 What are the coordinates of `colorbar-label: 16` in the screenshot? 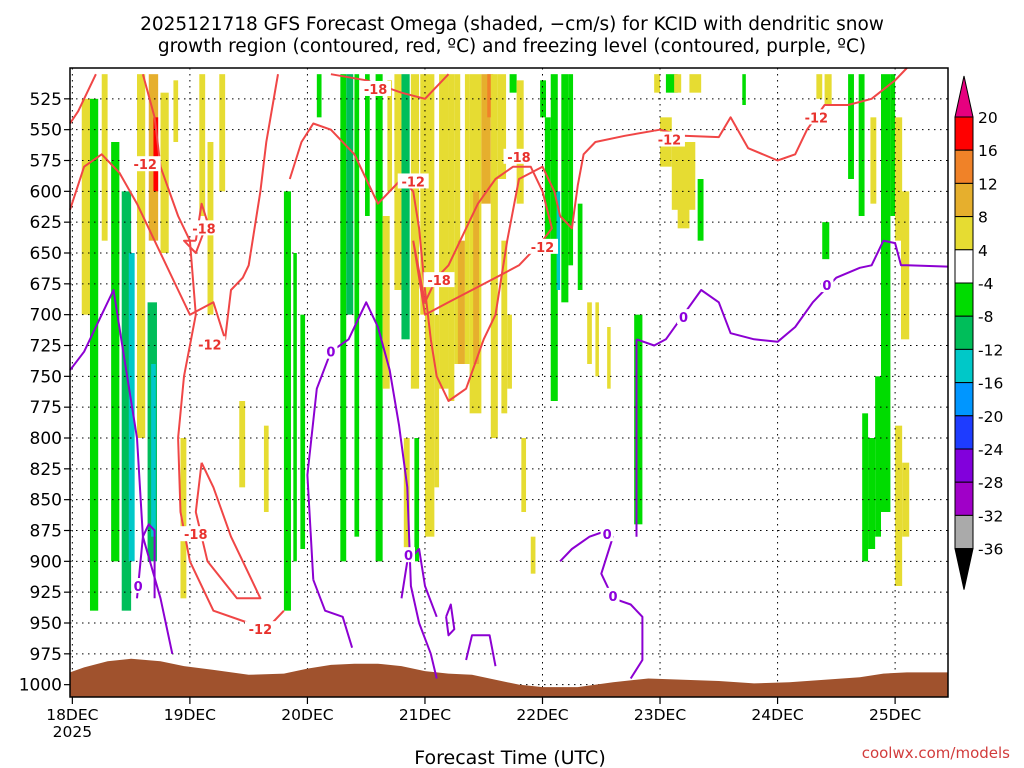 It's located at (988, 151).